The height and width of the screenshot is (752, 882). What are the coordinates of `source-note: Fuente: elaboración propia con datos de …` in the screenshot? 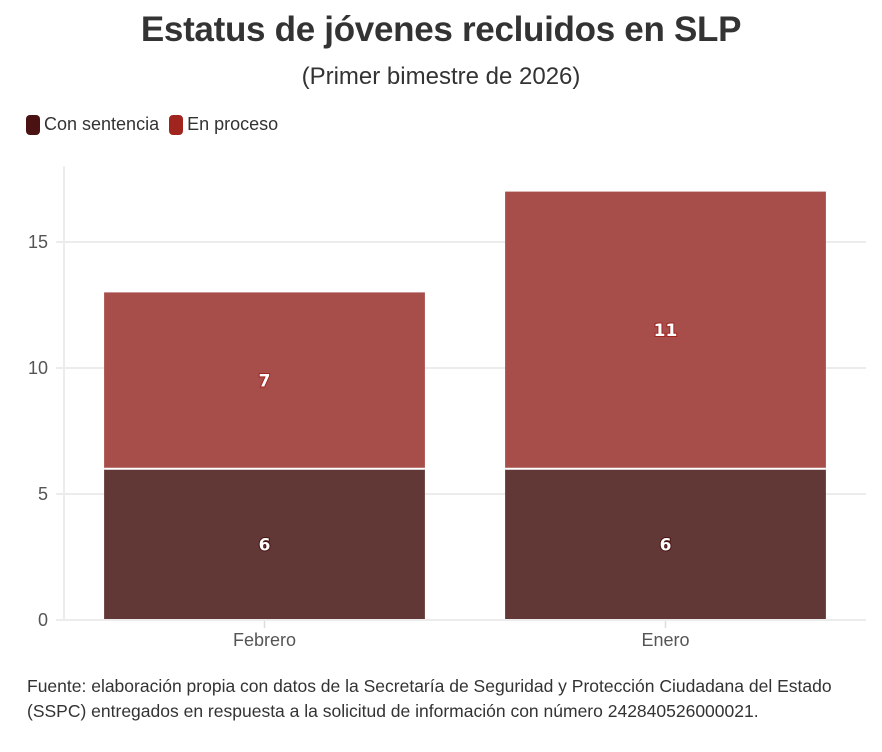 It's located at (429, 698).